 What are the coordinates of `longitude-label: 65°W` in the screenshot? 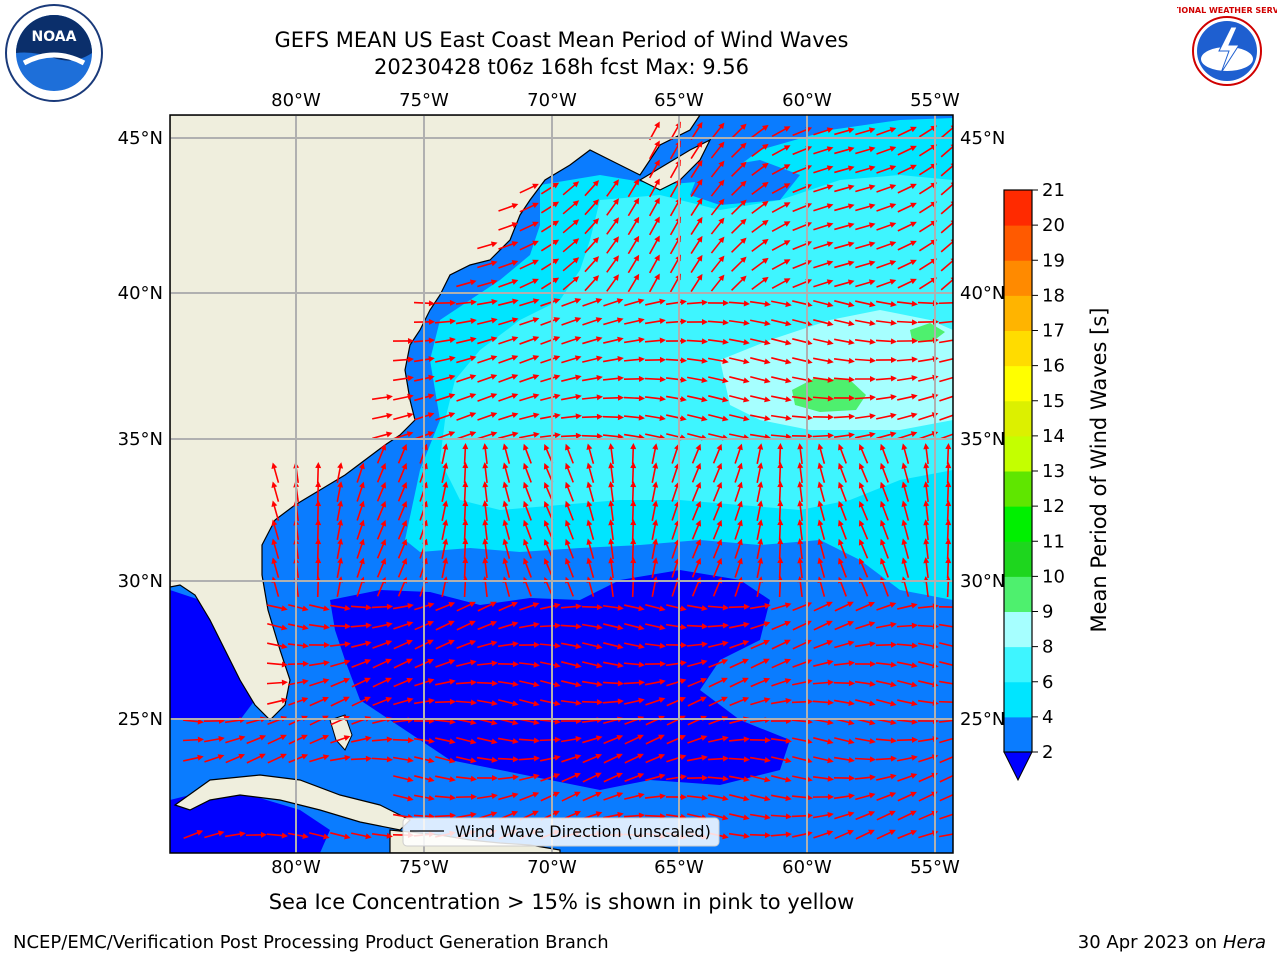 It's located at (679, 867).